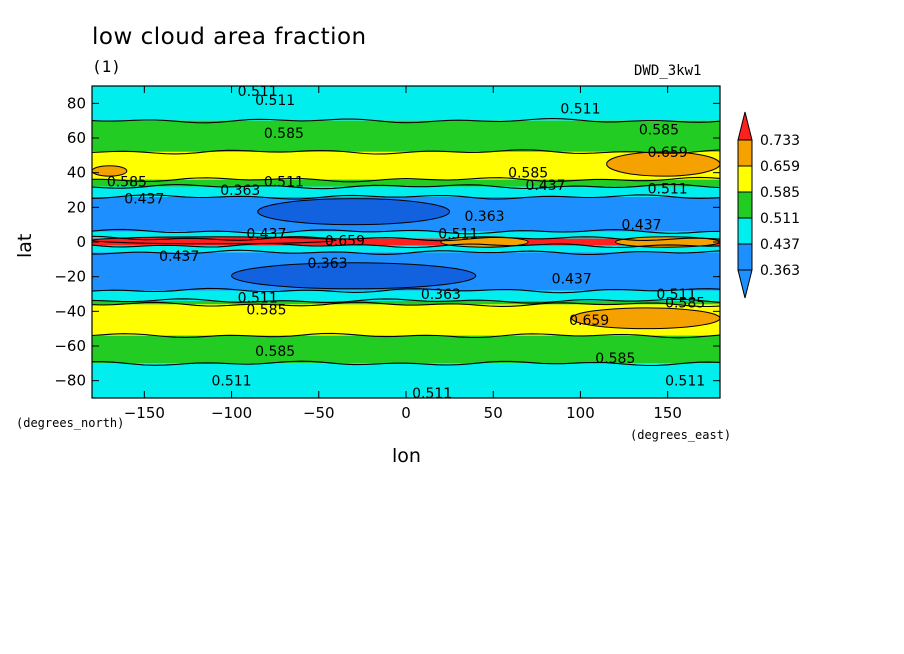 This screenshot has height=654, width=904. What do you see at coordinates (493, 413) in the screenshot?
I see `x-tick-label-4: 50` at bounding box center [493, 413].